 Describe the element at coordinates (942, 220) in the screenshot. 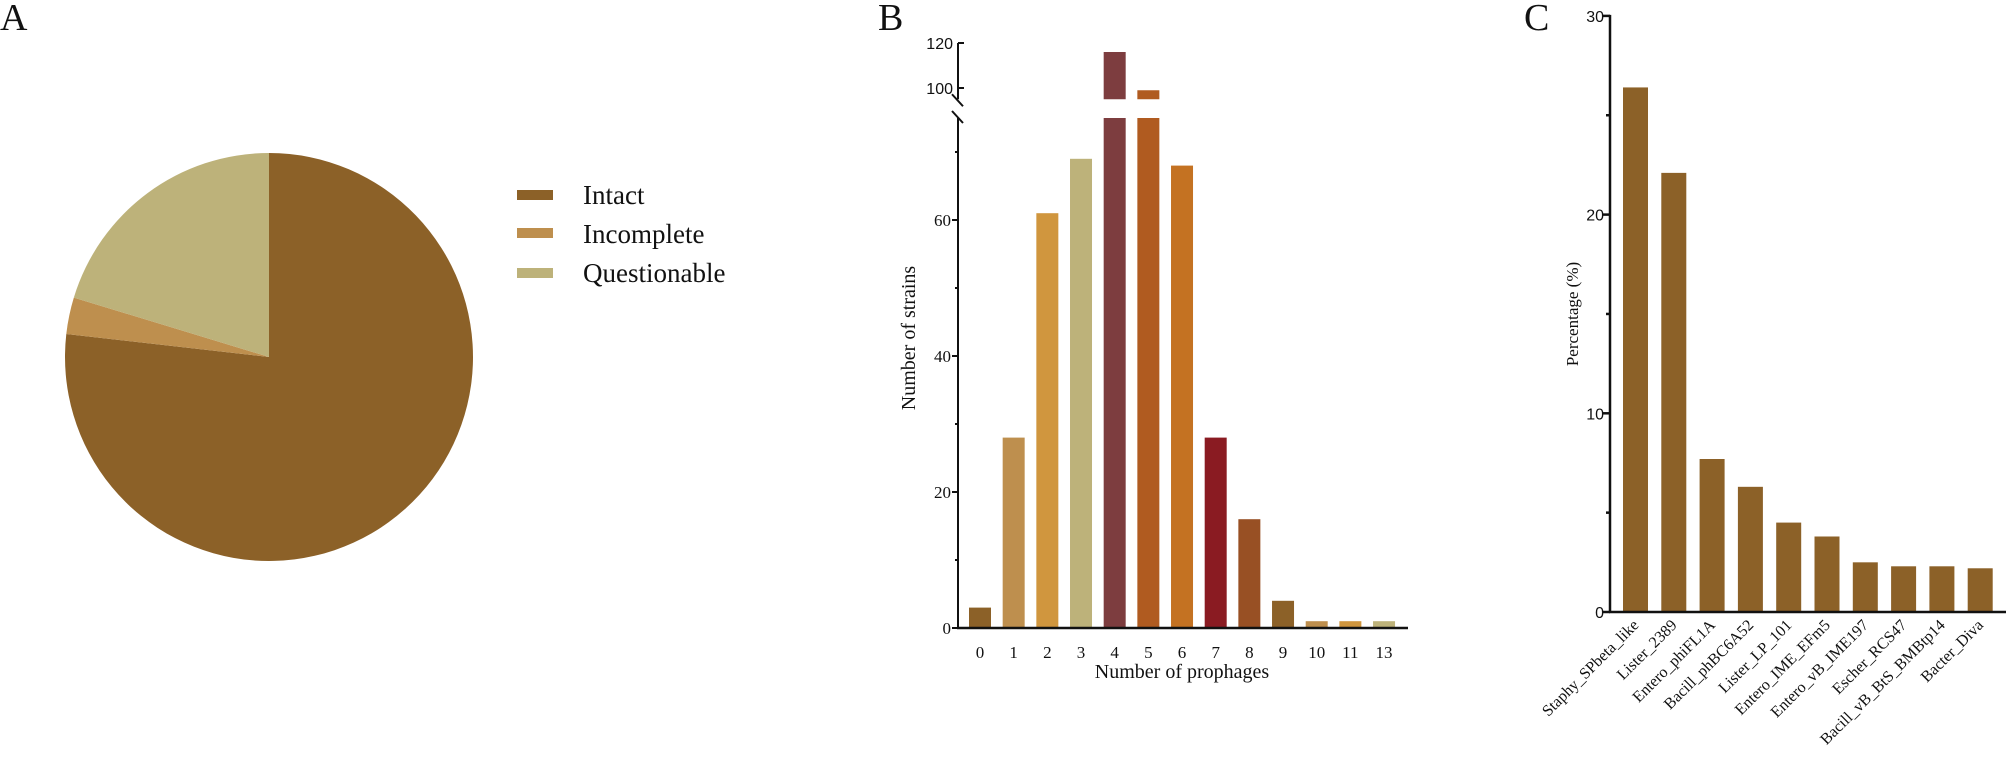

I see `y-tick-label: 60` at that location.